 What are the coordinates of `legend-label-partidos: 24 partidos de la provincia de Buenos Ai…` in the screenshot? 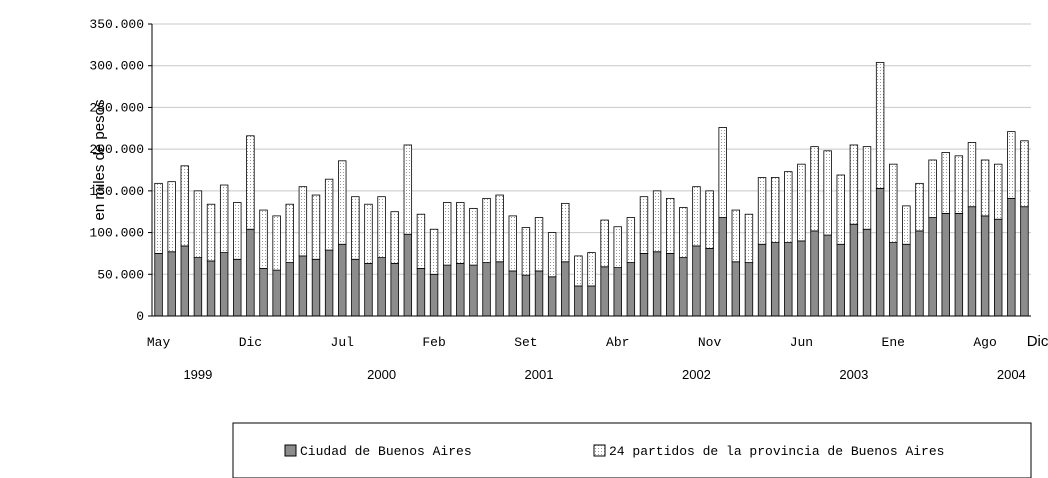 It's located at (776, 451).